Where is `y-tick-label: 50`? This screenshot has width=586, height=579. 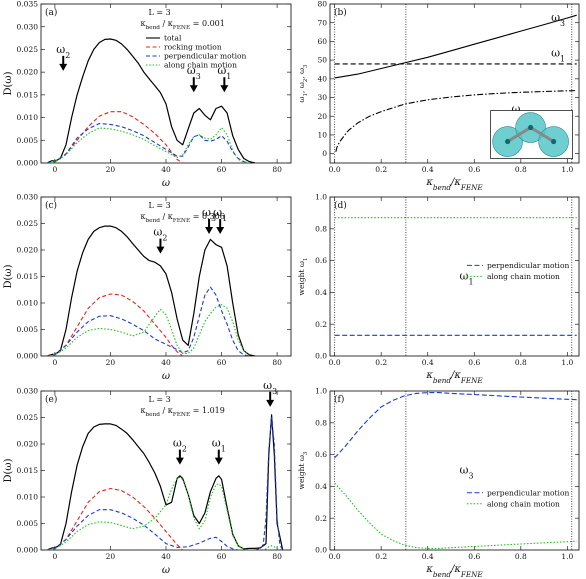 y-tick-label: 50 is located at coordinates (322, 60).